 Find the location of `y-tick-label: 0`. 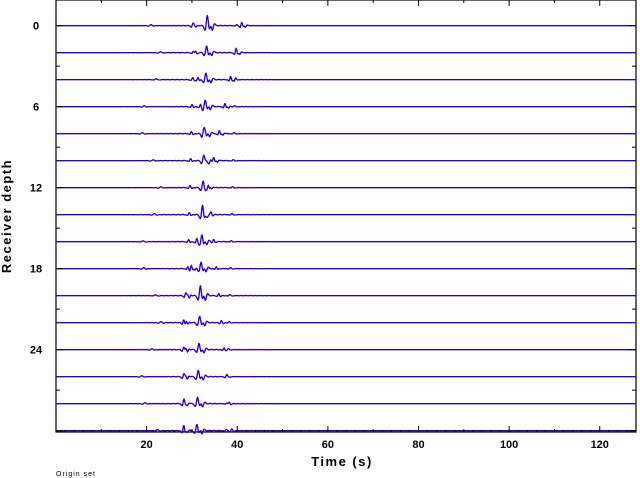

y-tick-label: 0 is located at coordinates (36, 27).